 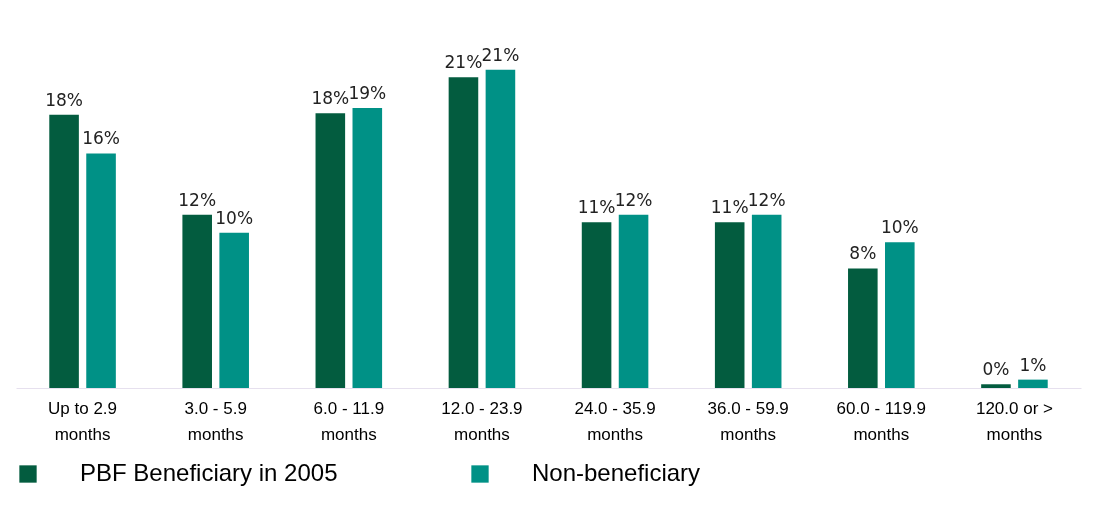 What do you see at coordinates (215, 421) in the screenshot?
I see `x-tick-label: 3.0 - 5.9 months` at bounding box center [215, 421].